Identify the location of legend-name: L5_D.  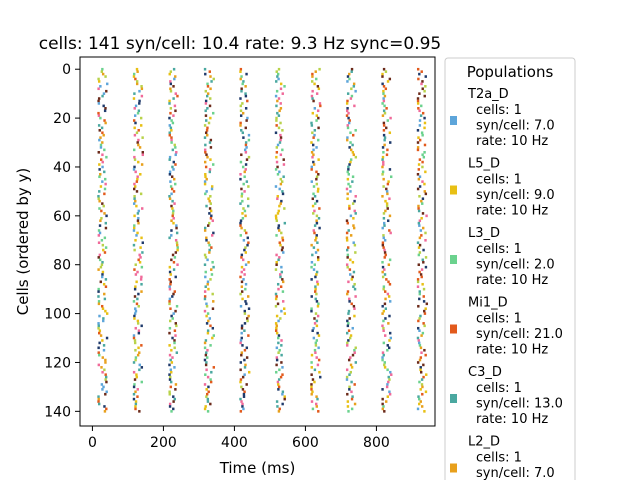
(484, 164).